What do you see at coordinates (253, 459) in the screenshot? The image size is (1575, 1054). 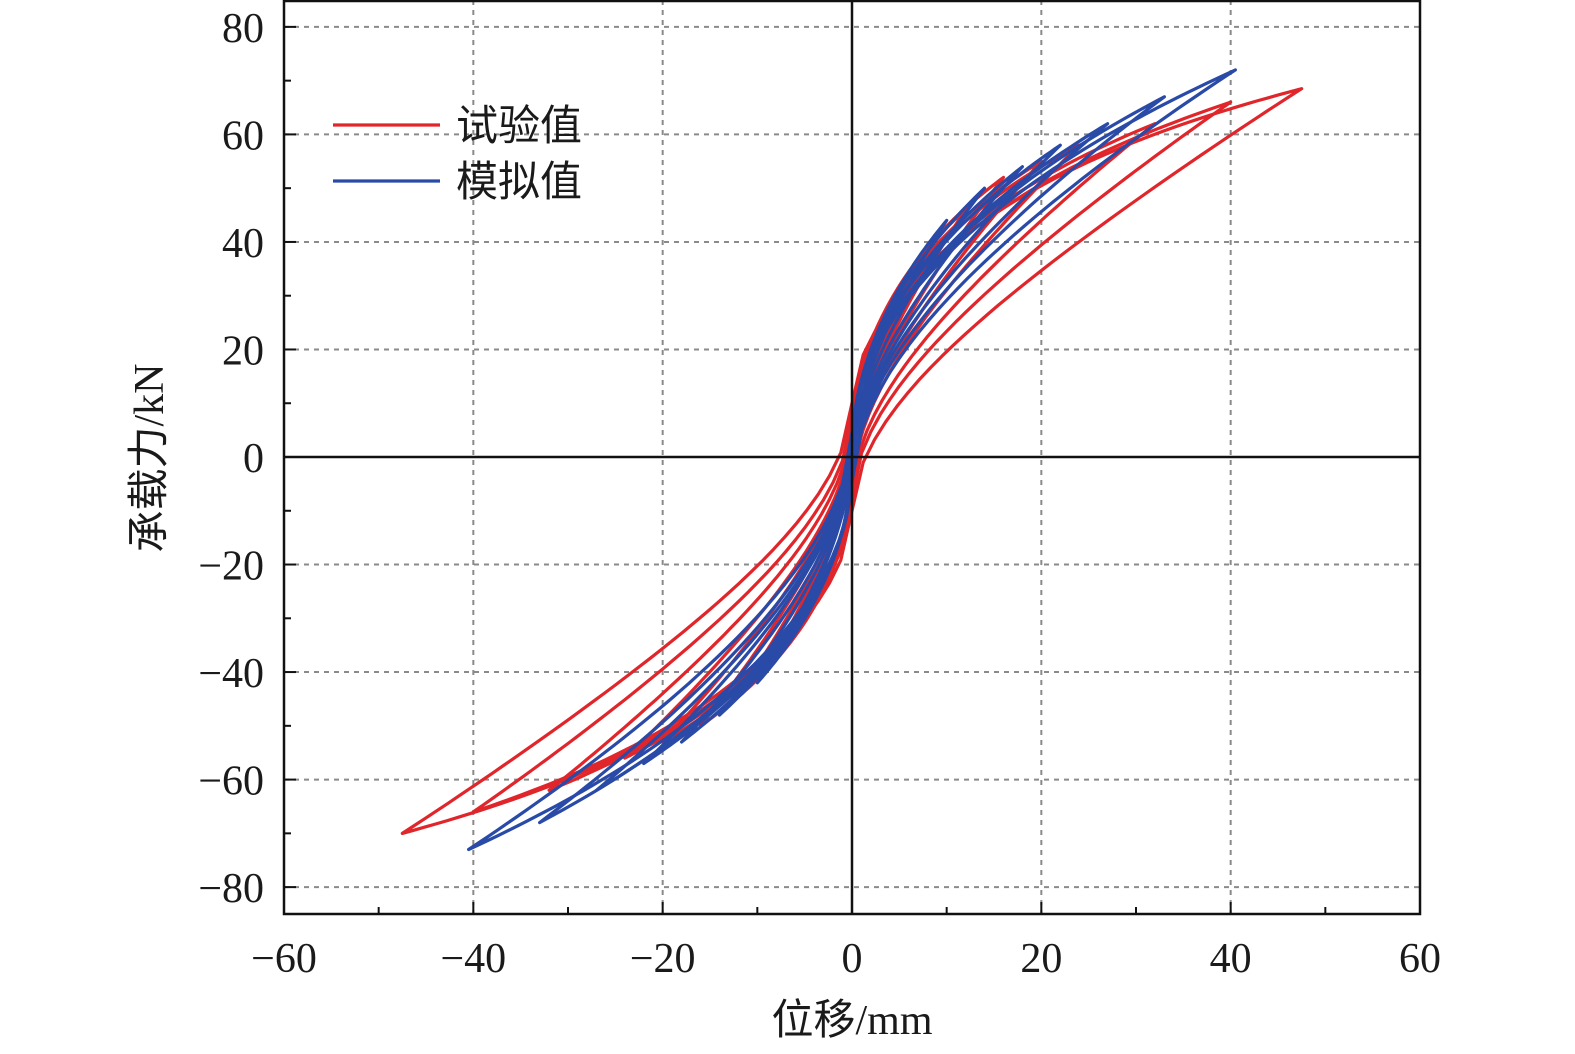 I see `y-tick-label: 0` at bounding box center [253, 459].